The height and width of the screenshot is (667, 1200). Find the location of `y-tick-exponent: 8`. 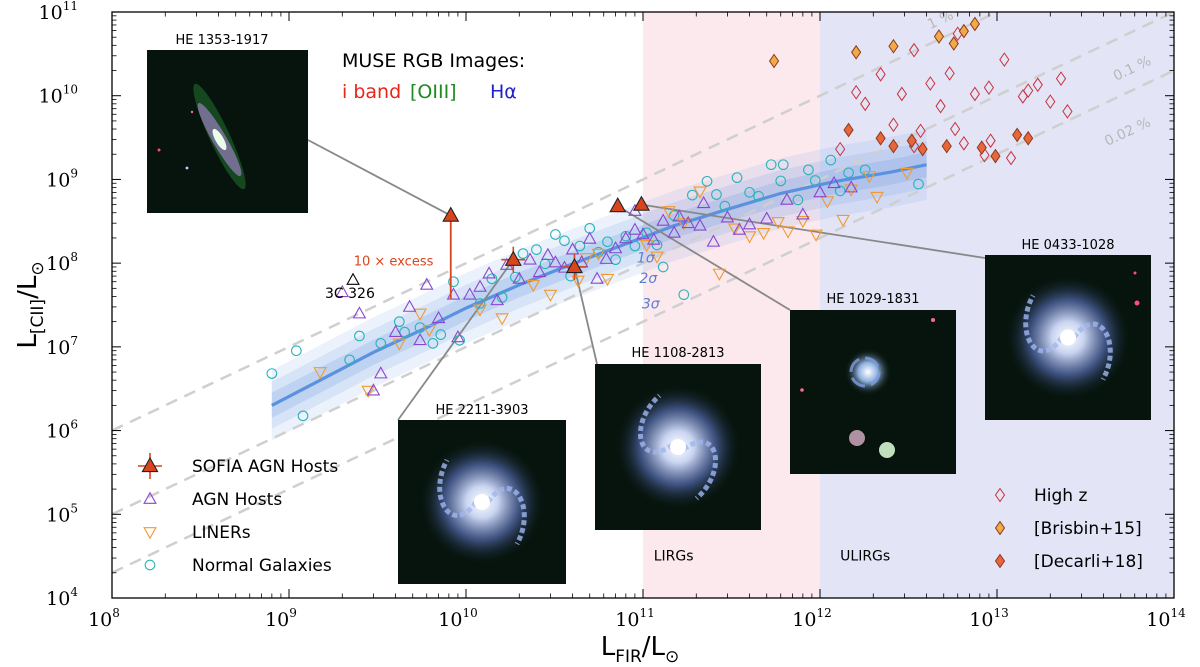

y-tick-exponent: 8 is located at coordinates (74, 257).